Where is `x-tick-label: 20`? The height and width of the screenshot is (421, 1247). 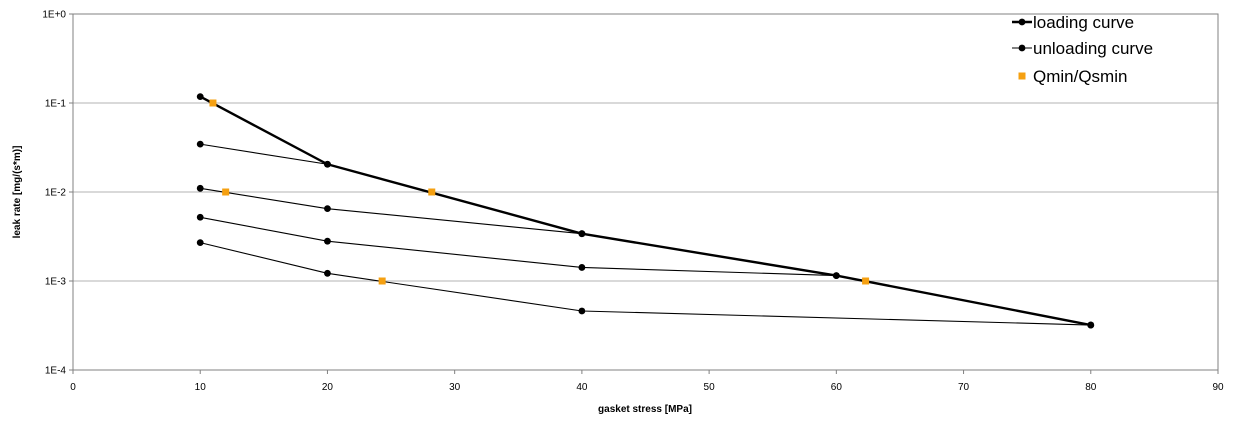 x-tick-label: 20 is located at coordinates (328, 387).